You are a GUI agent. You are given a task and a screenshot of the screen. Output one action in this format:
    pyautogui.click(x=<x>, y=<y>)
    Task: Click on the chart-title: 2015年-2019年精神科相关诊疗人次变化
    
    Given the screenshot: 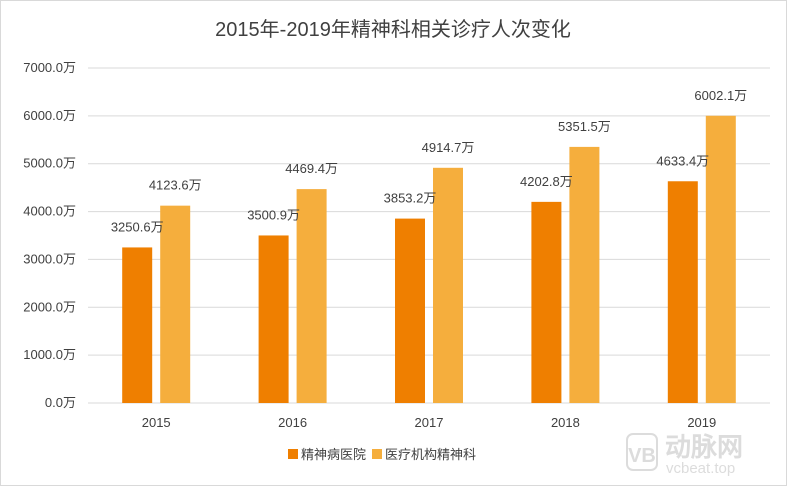 What is the action you would take?
    pyautogui.click(x=393, y=29)
    